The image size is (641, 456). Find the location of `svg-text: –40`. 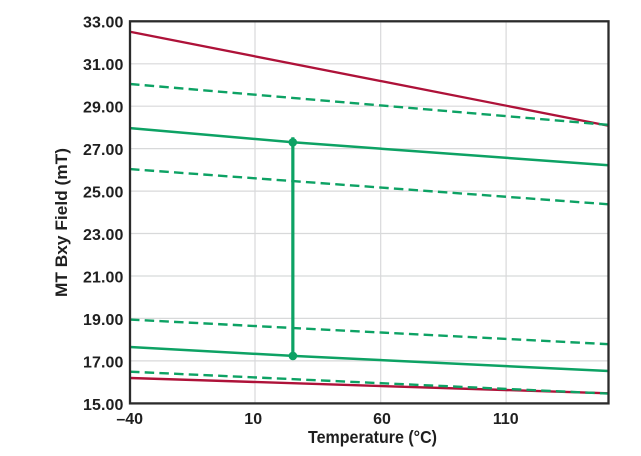

svg-text: –40 is located at coordinates (129, 419).